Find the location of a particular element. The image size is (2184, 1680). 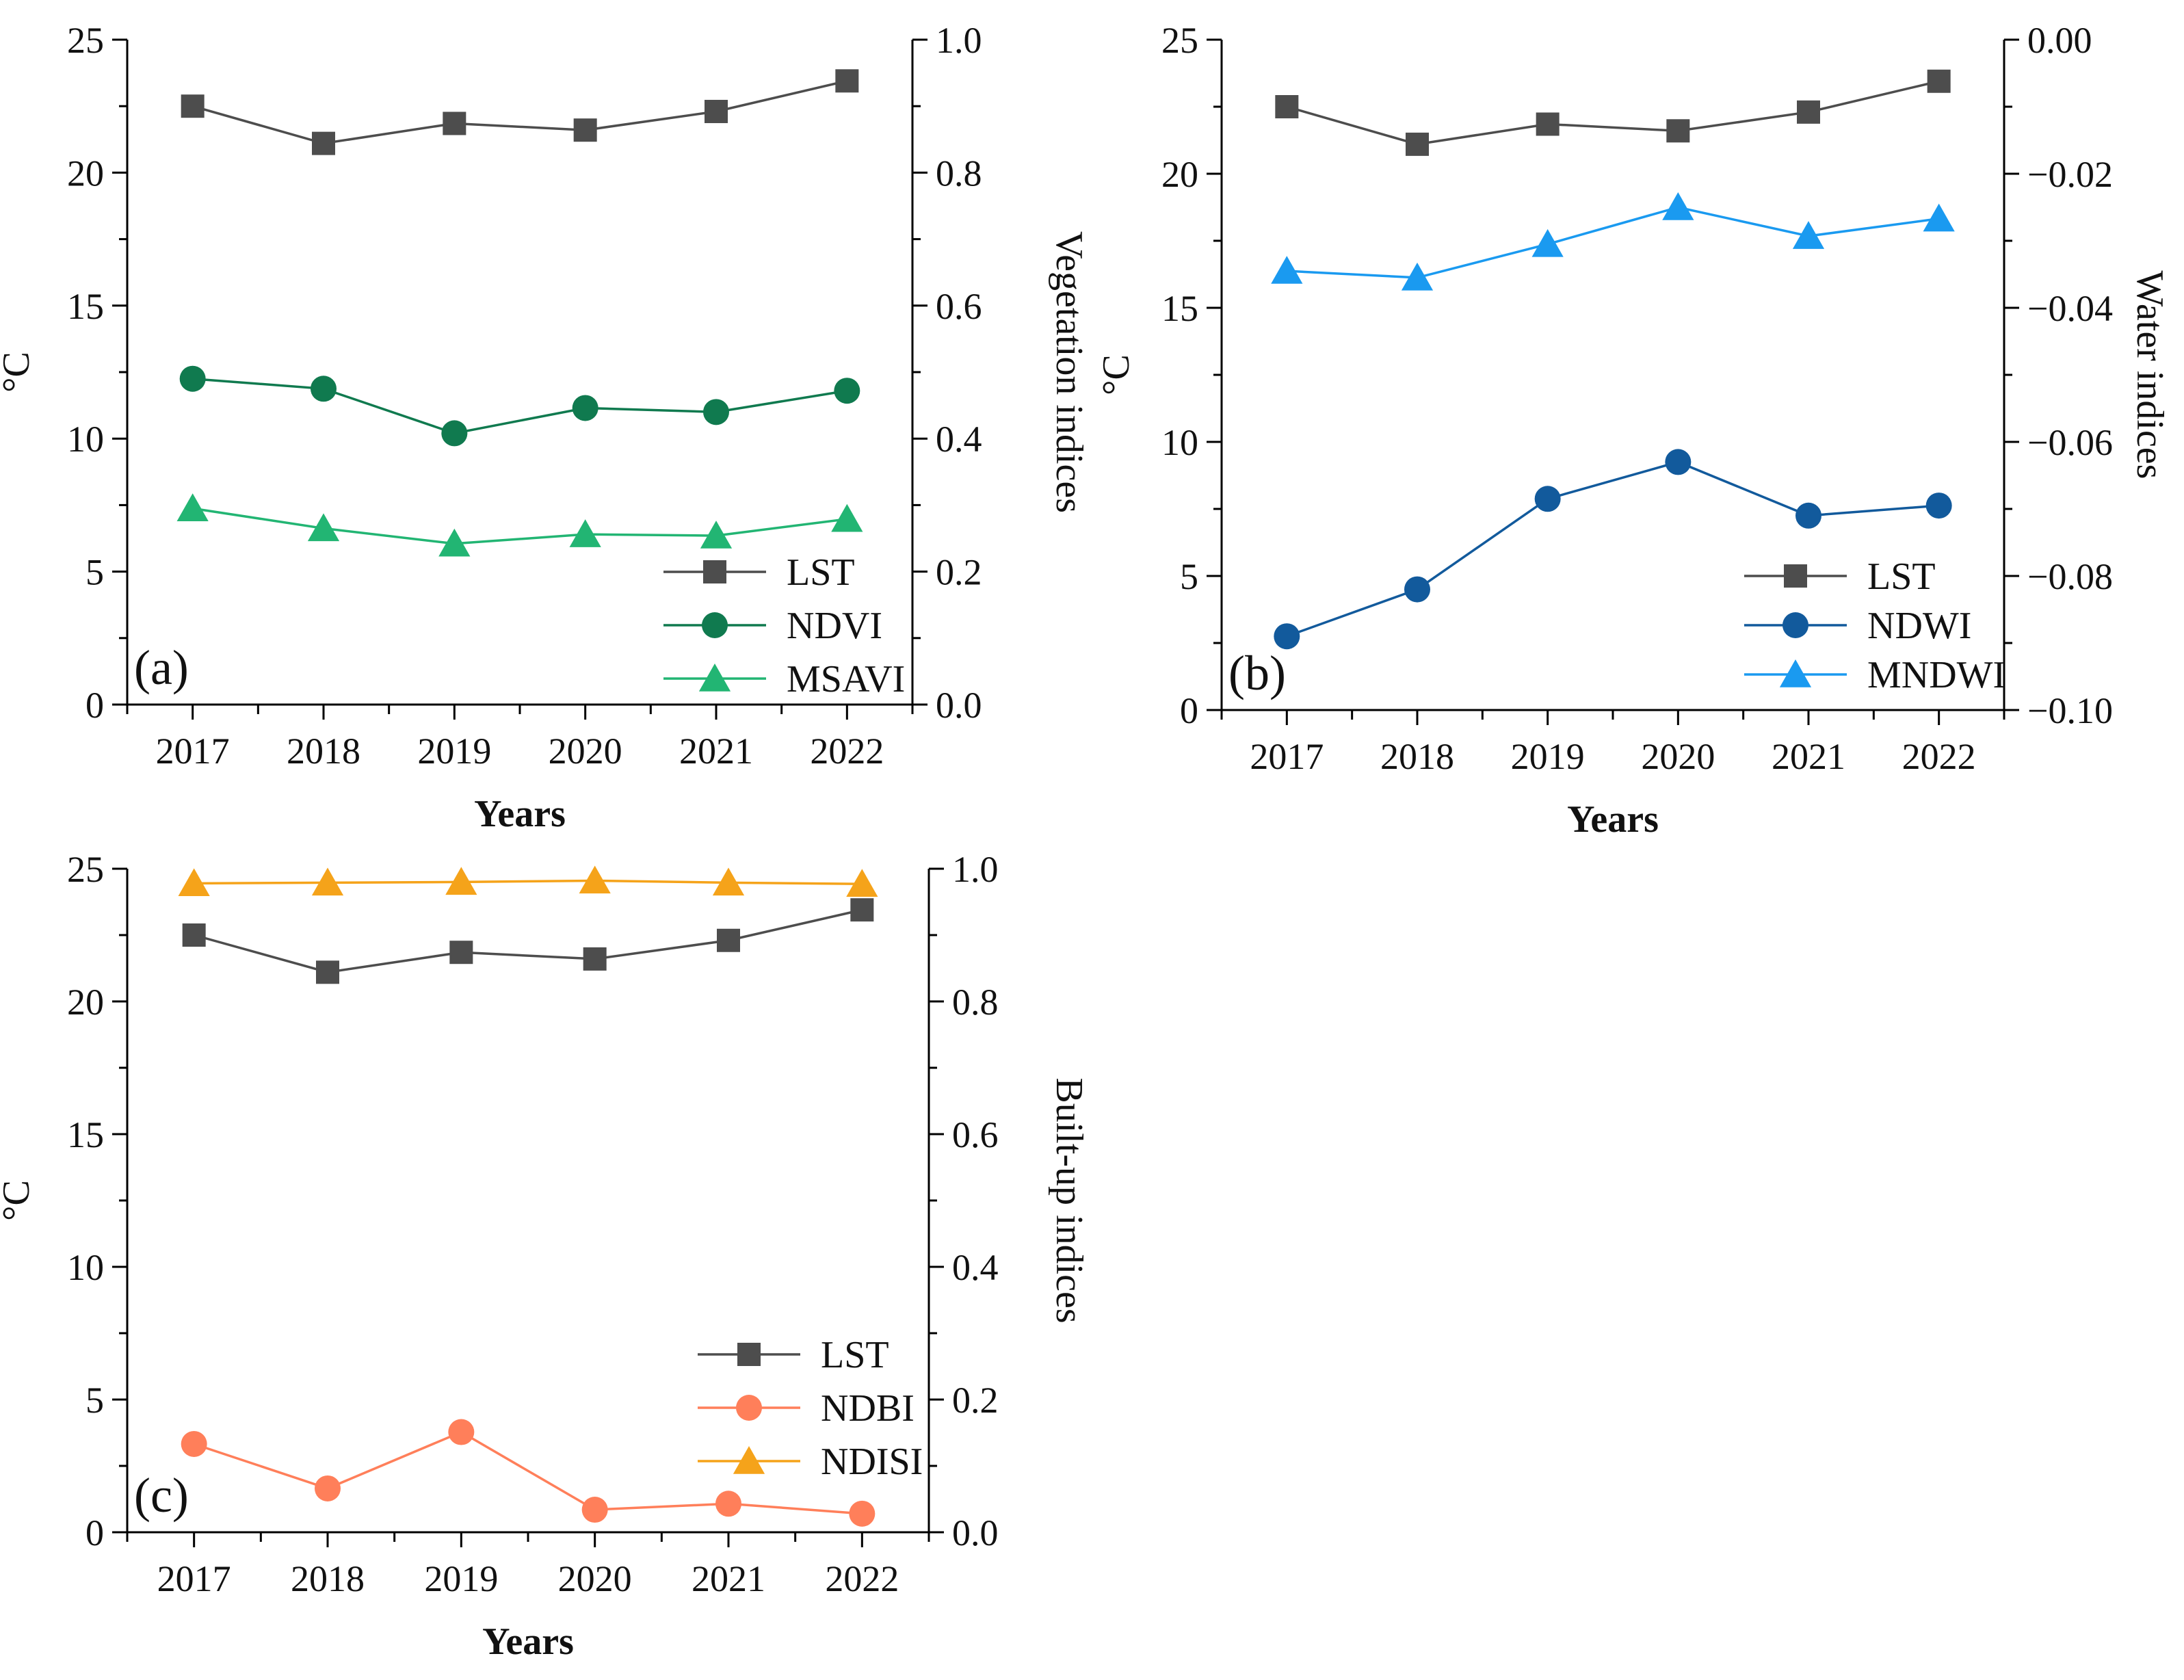

legend: LST NDWI MNDWI is located at coordinates (1874, 625).